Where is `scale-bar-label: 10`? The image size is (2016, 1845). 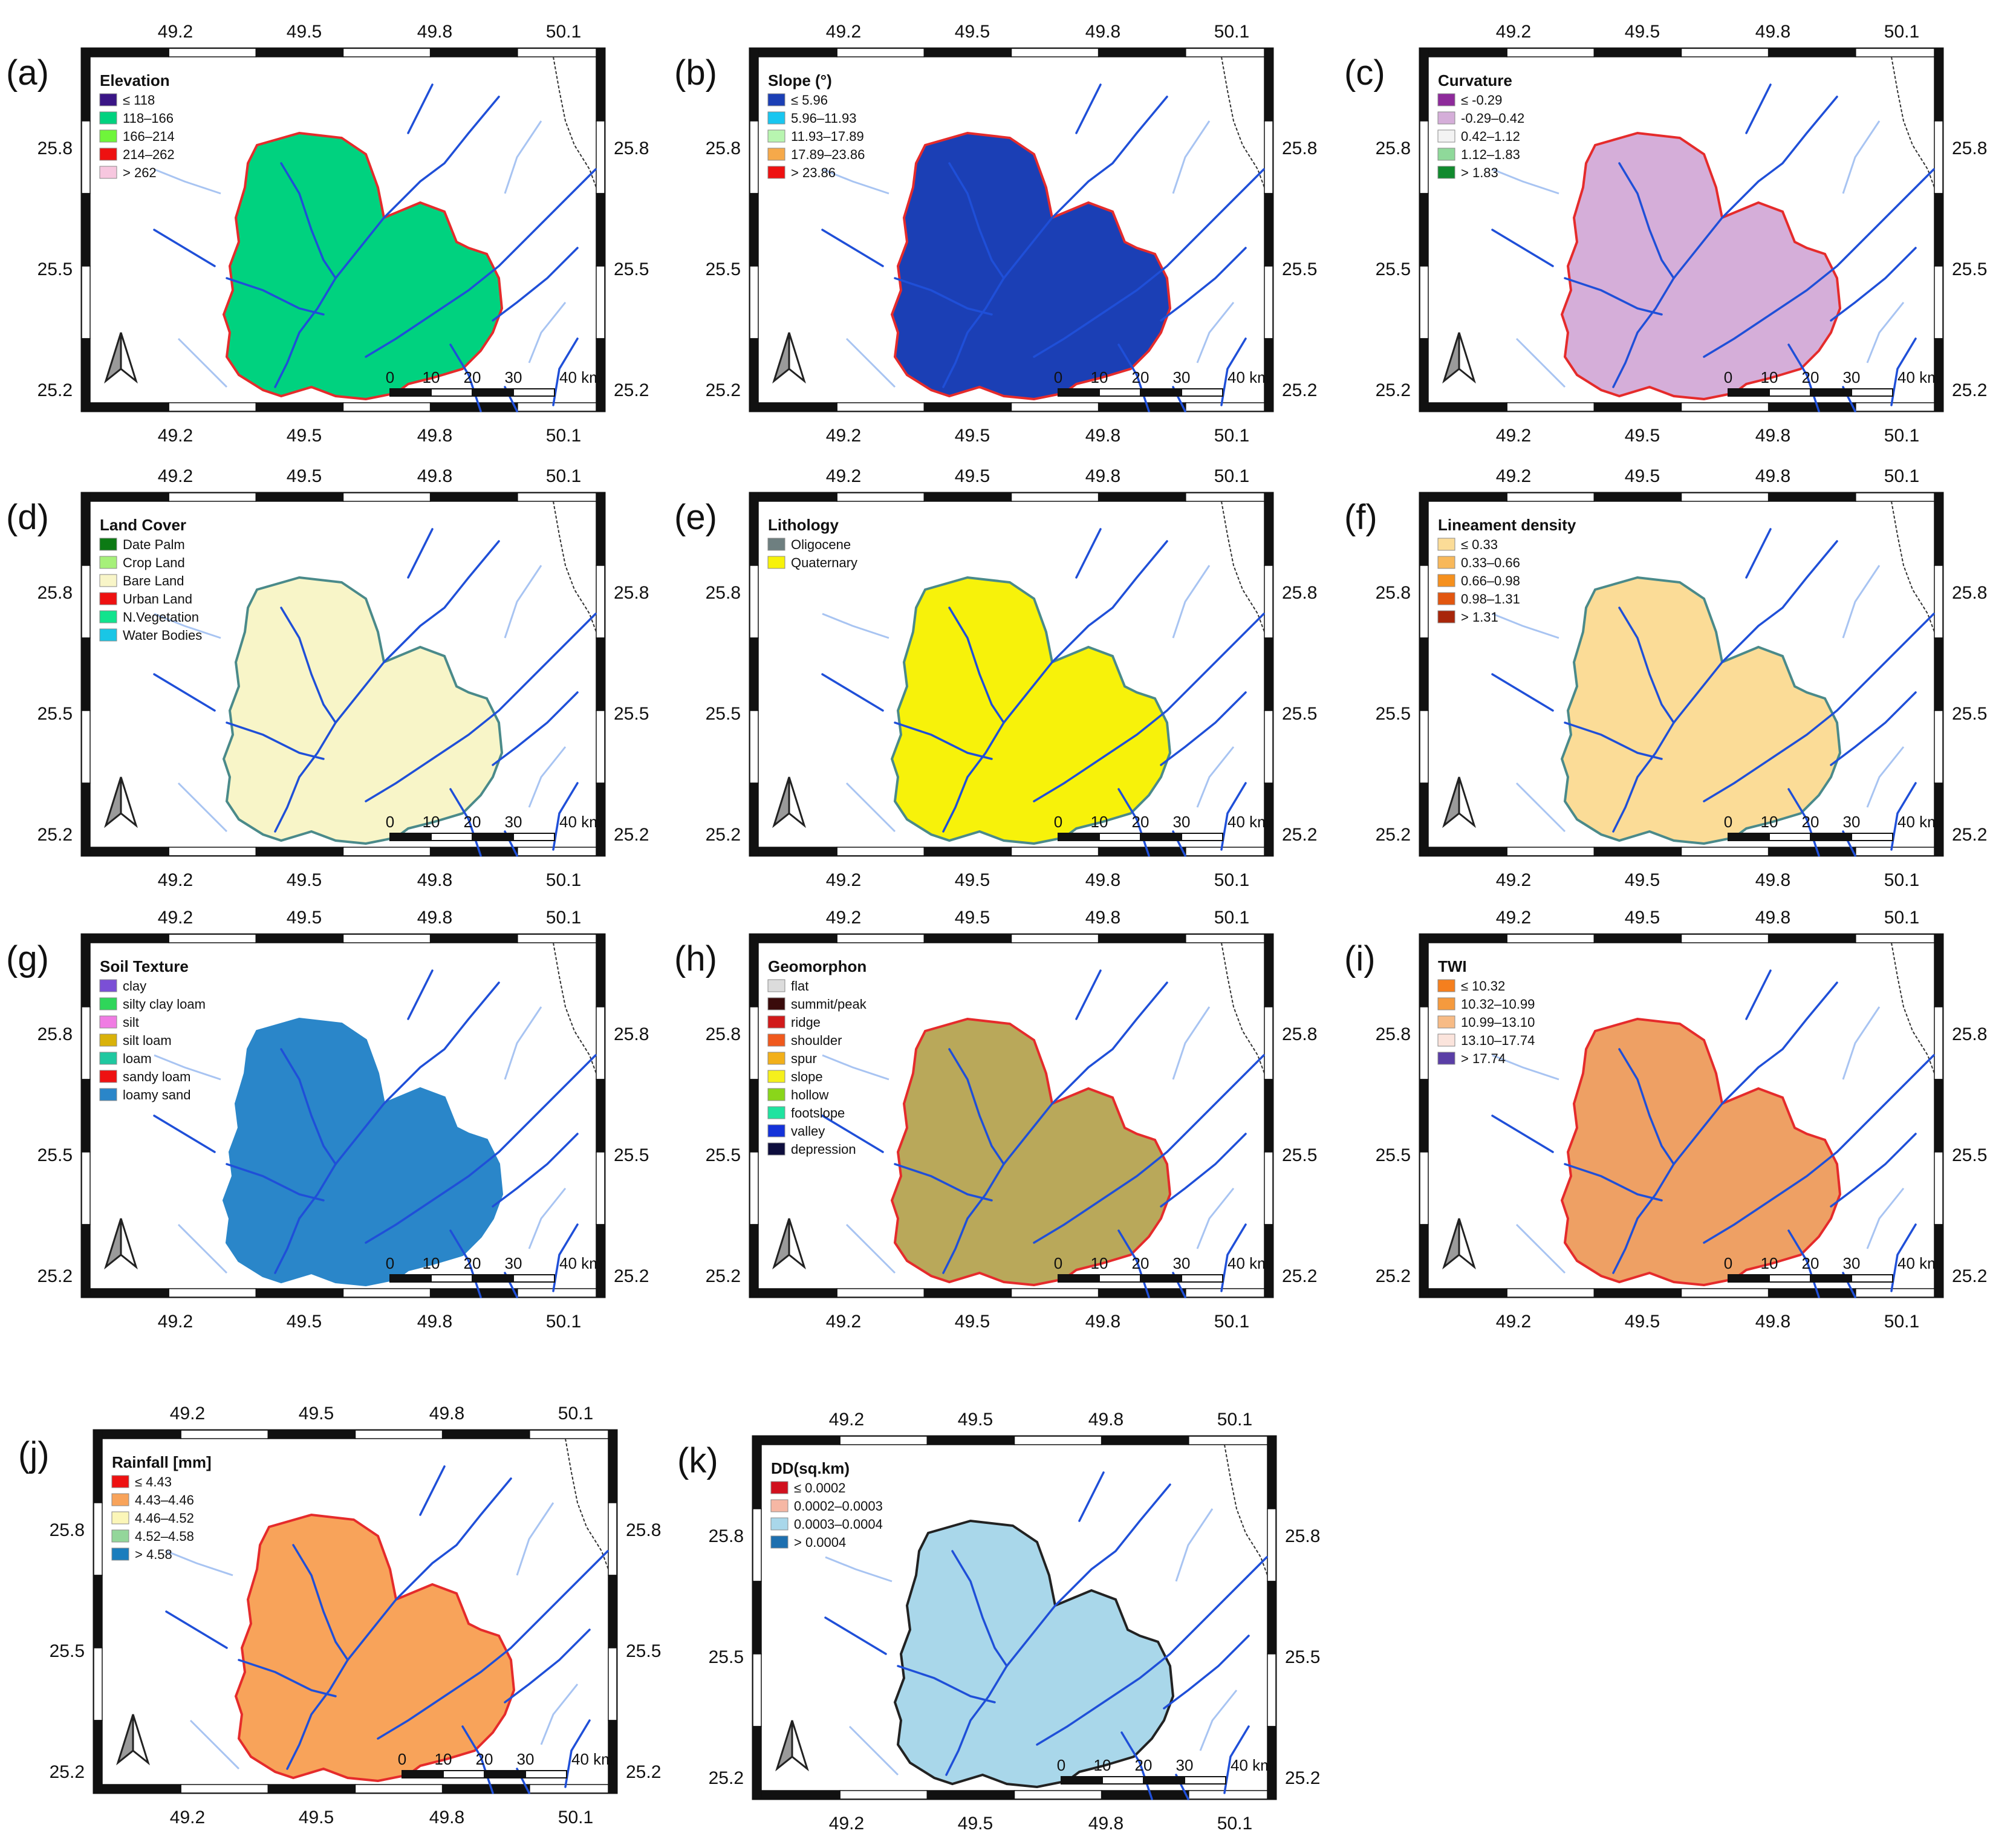 scale-bar-label: 10 is located at coordinates (443, 1759).